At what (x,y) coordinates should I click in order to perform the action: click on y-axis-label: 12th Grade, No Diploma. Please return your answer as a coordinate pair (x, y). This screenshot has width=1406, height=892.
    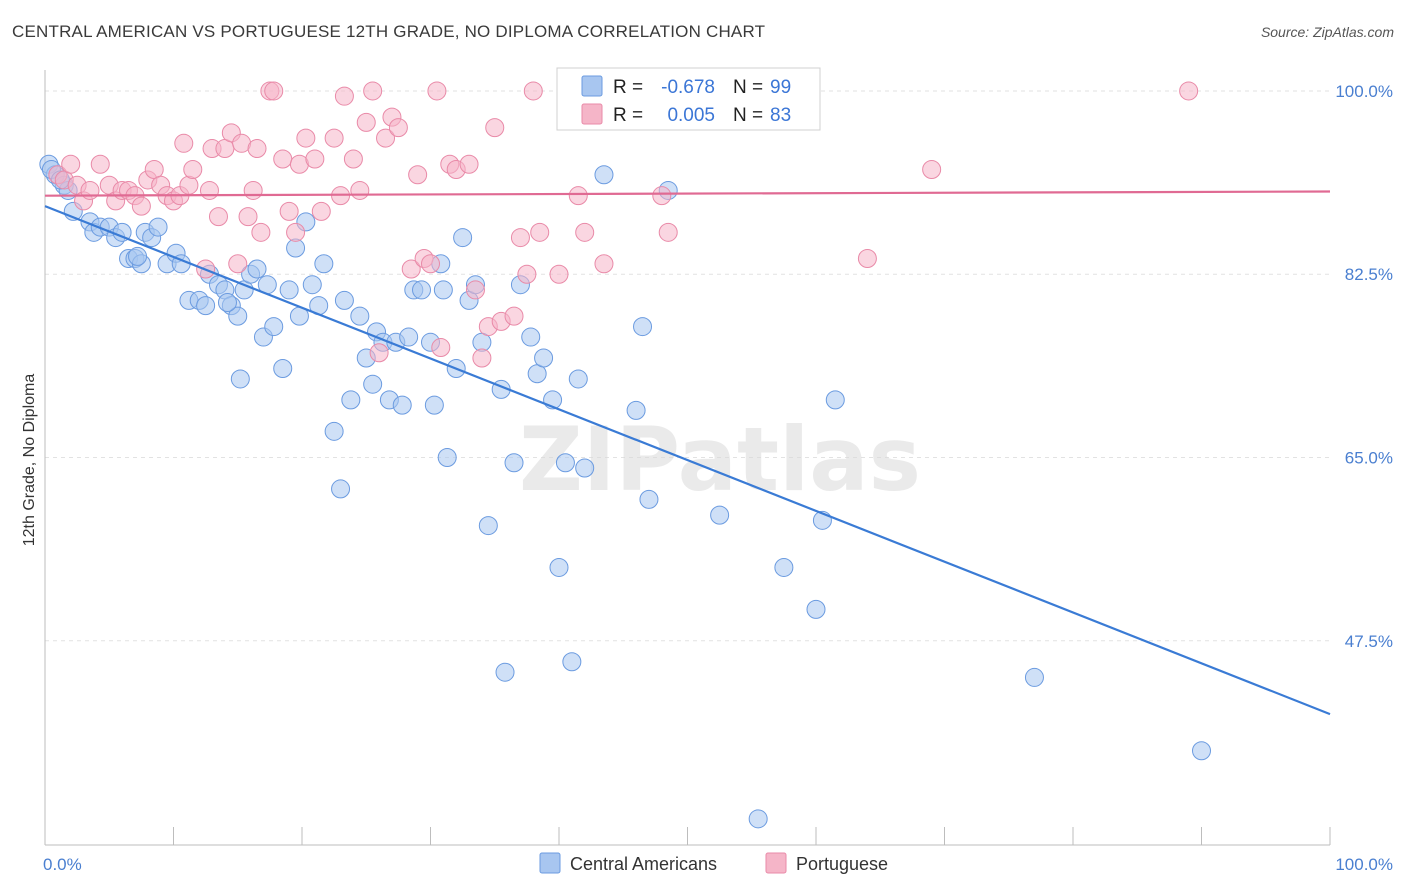
    Looking at the image, I should click on (29, 460).